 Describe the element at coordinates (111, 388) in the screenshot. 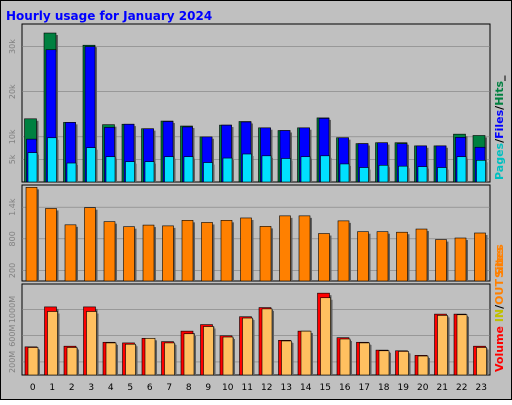

I see `x-tick-label: 4` at that location.